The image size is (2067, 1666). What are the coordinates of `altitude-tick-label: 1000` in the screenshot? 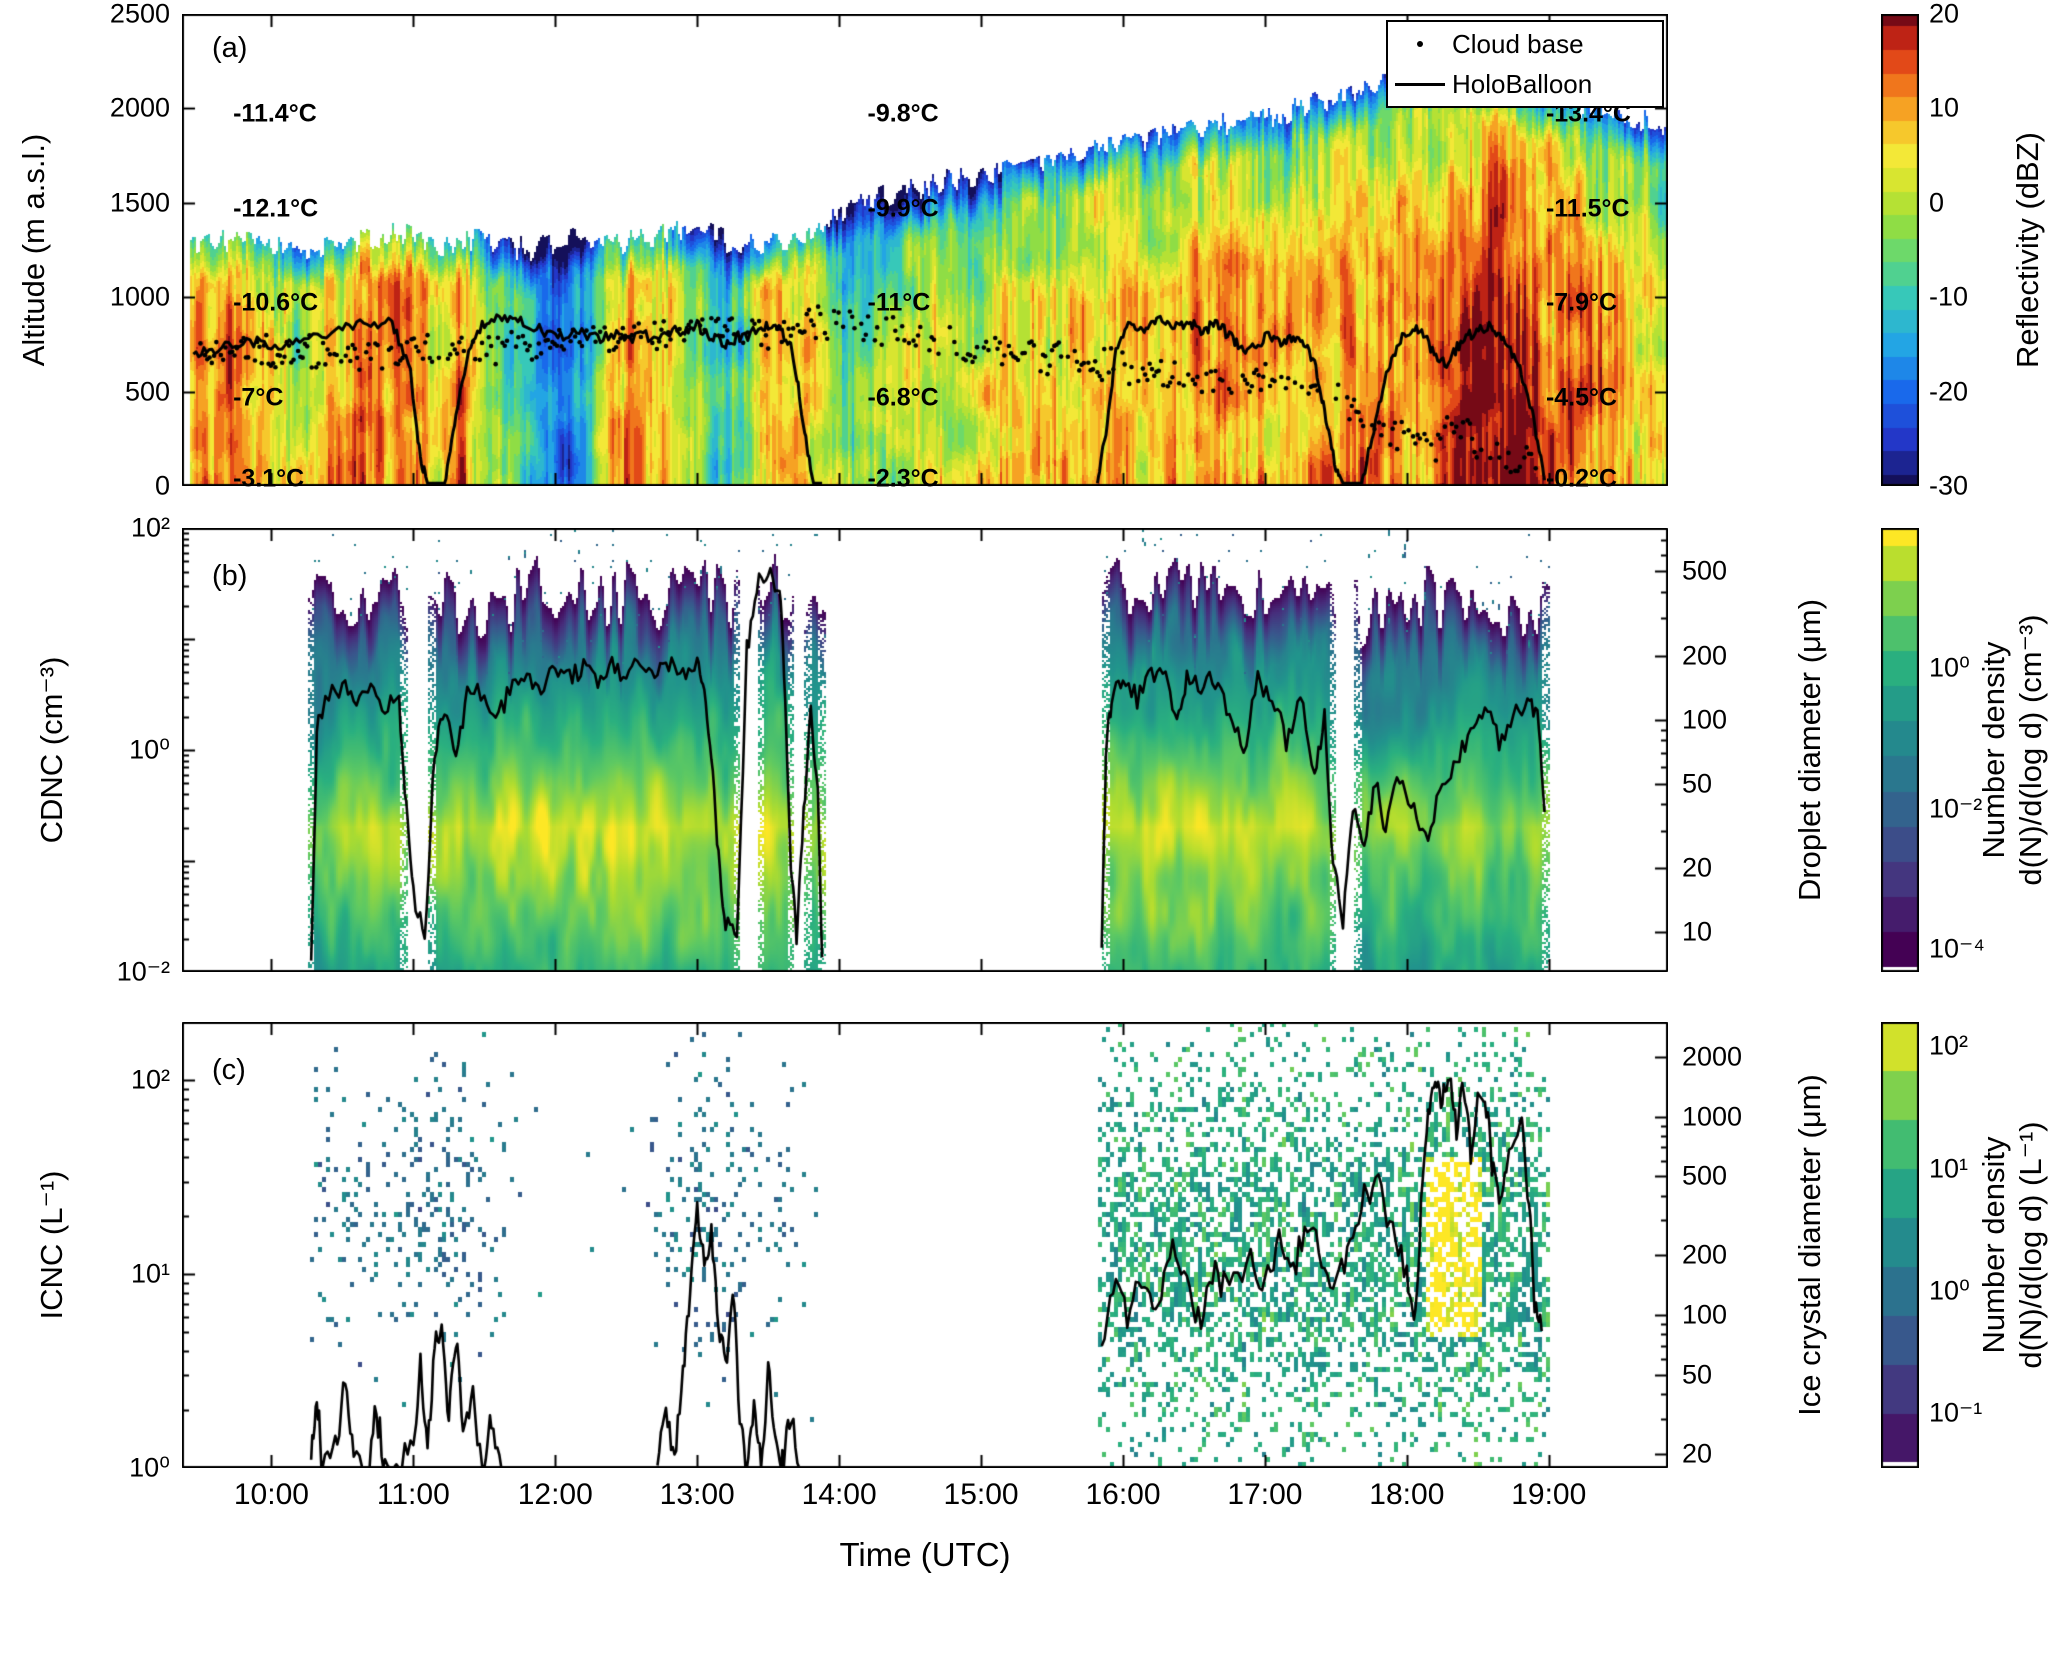 It's located at (139, 296).